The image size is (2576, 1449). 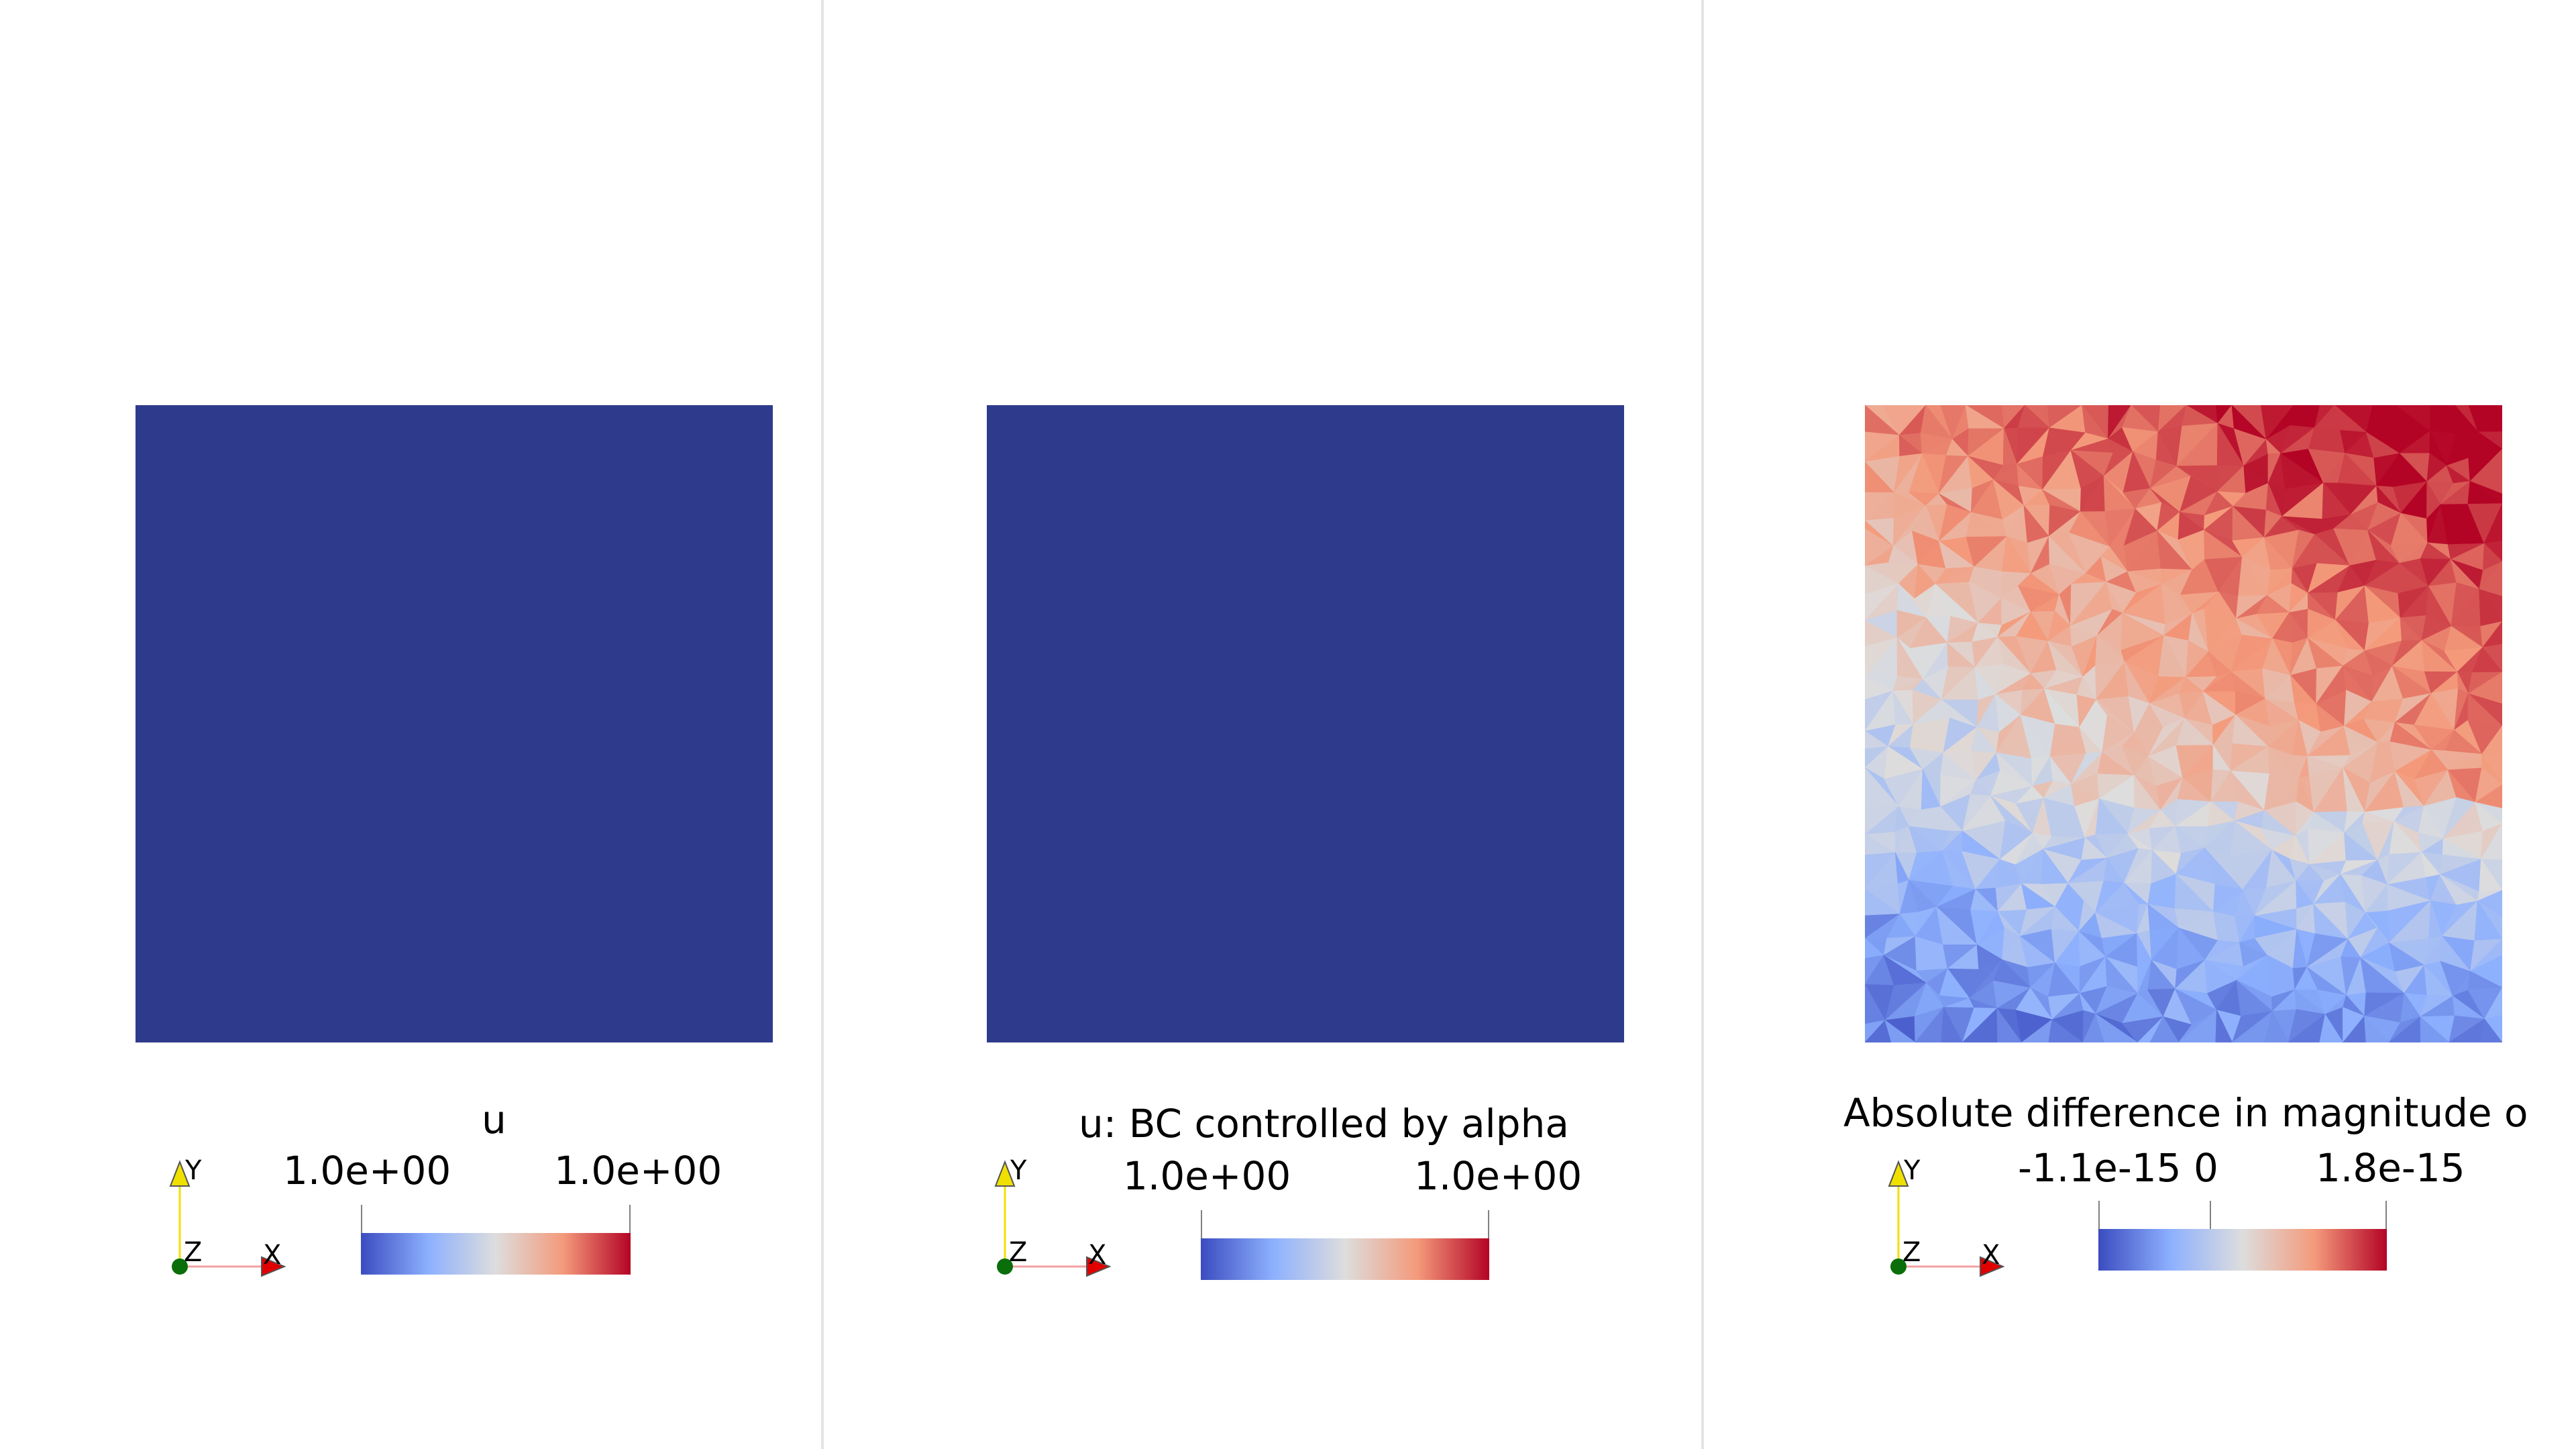 What do you see at coordinates (494, 1119) in the screenshot?
I see `scalar-bar-title: u` at bounding box center [494, 1119].